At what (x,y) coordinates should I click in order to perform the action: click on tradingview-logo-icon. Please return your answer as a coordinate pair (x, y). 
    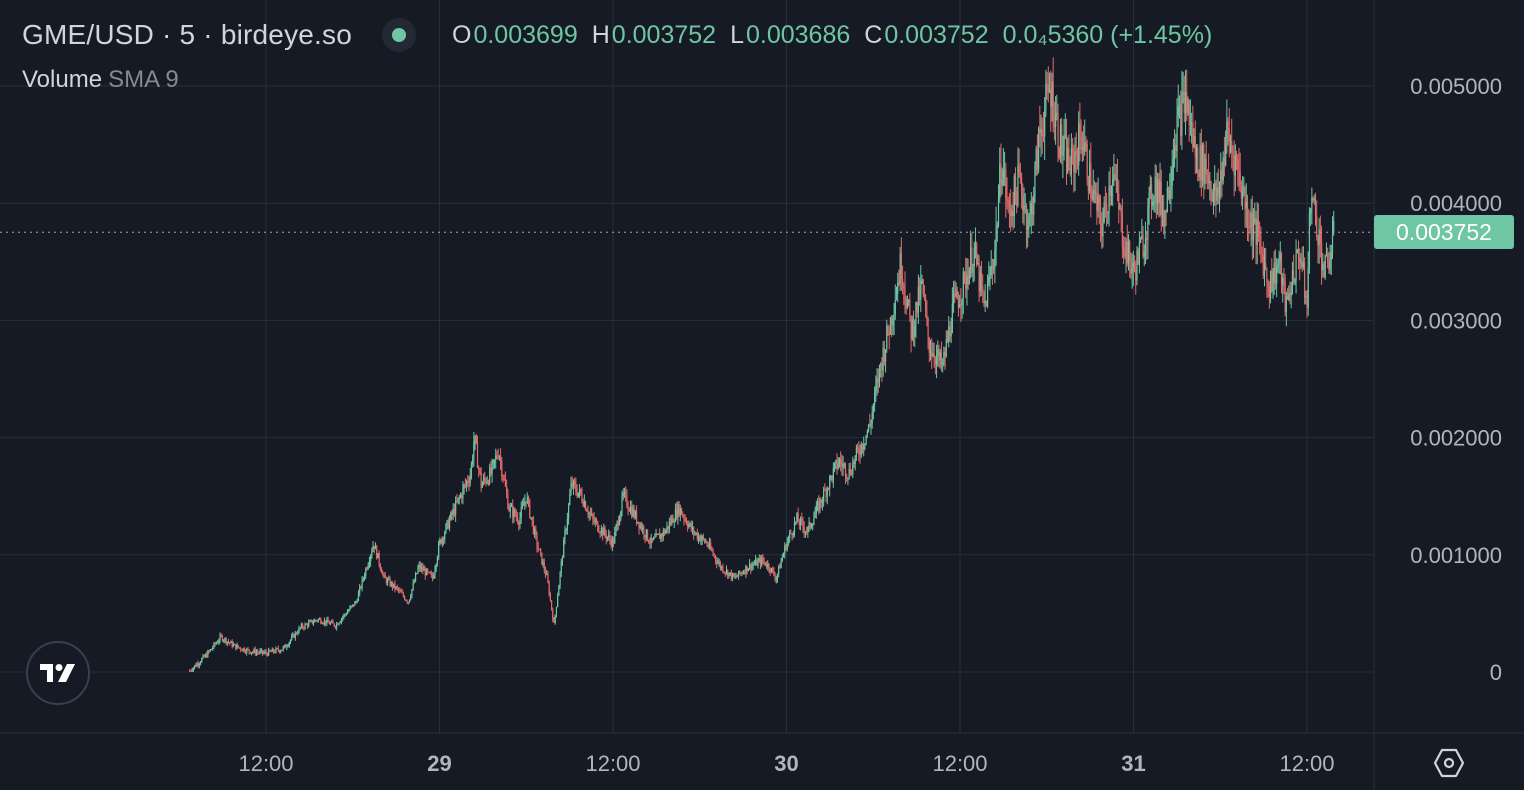
    Looking at the image, I should click on (58, 673).